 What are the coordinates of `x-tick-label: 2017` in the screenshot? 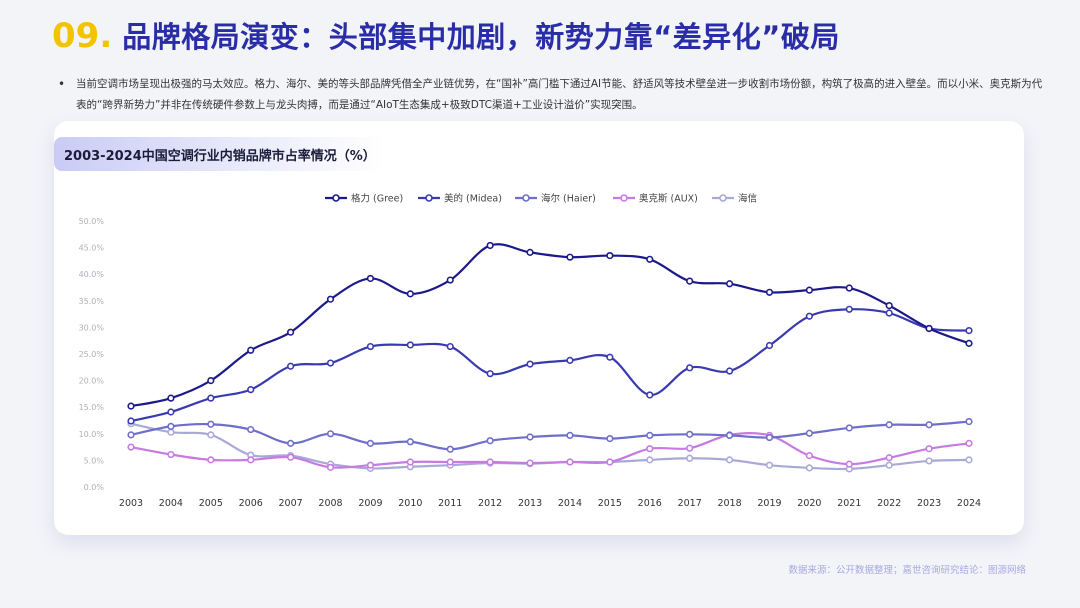 It's located at (690, 503).